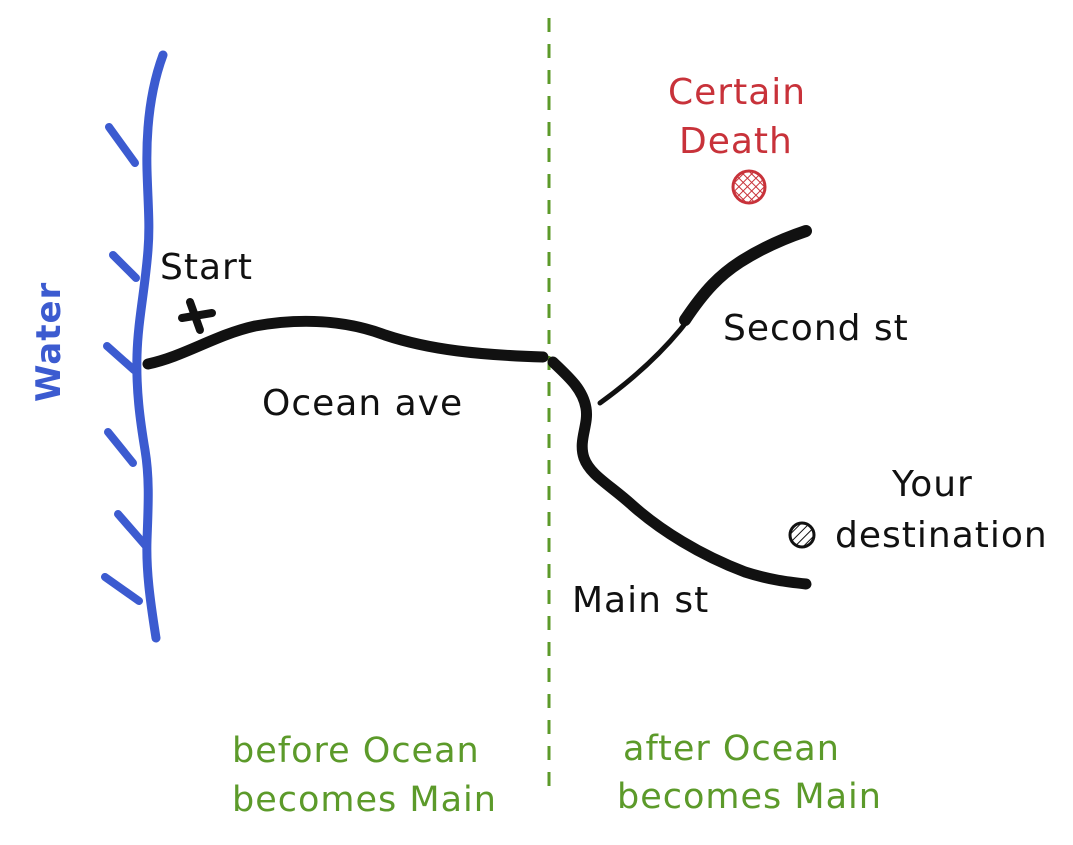 The height and width of the screenshot is (845, 1073). I want to click on hatched-circle-icon, so click(802, 535).